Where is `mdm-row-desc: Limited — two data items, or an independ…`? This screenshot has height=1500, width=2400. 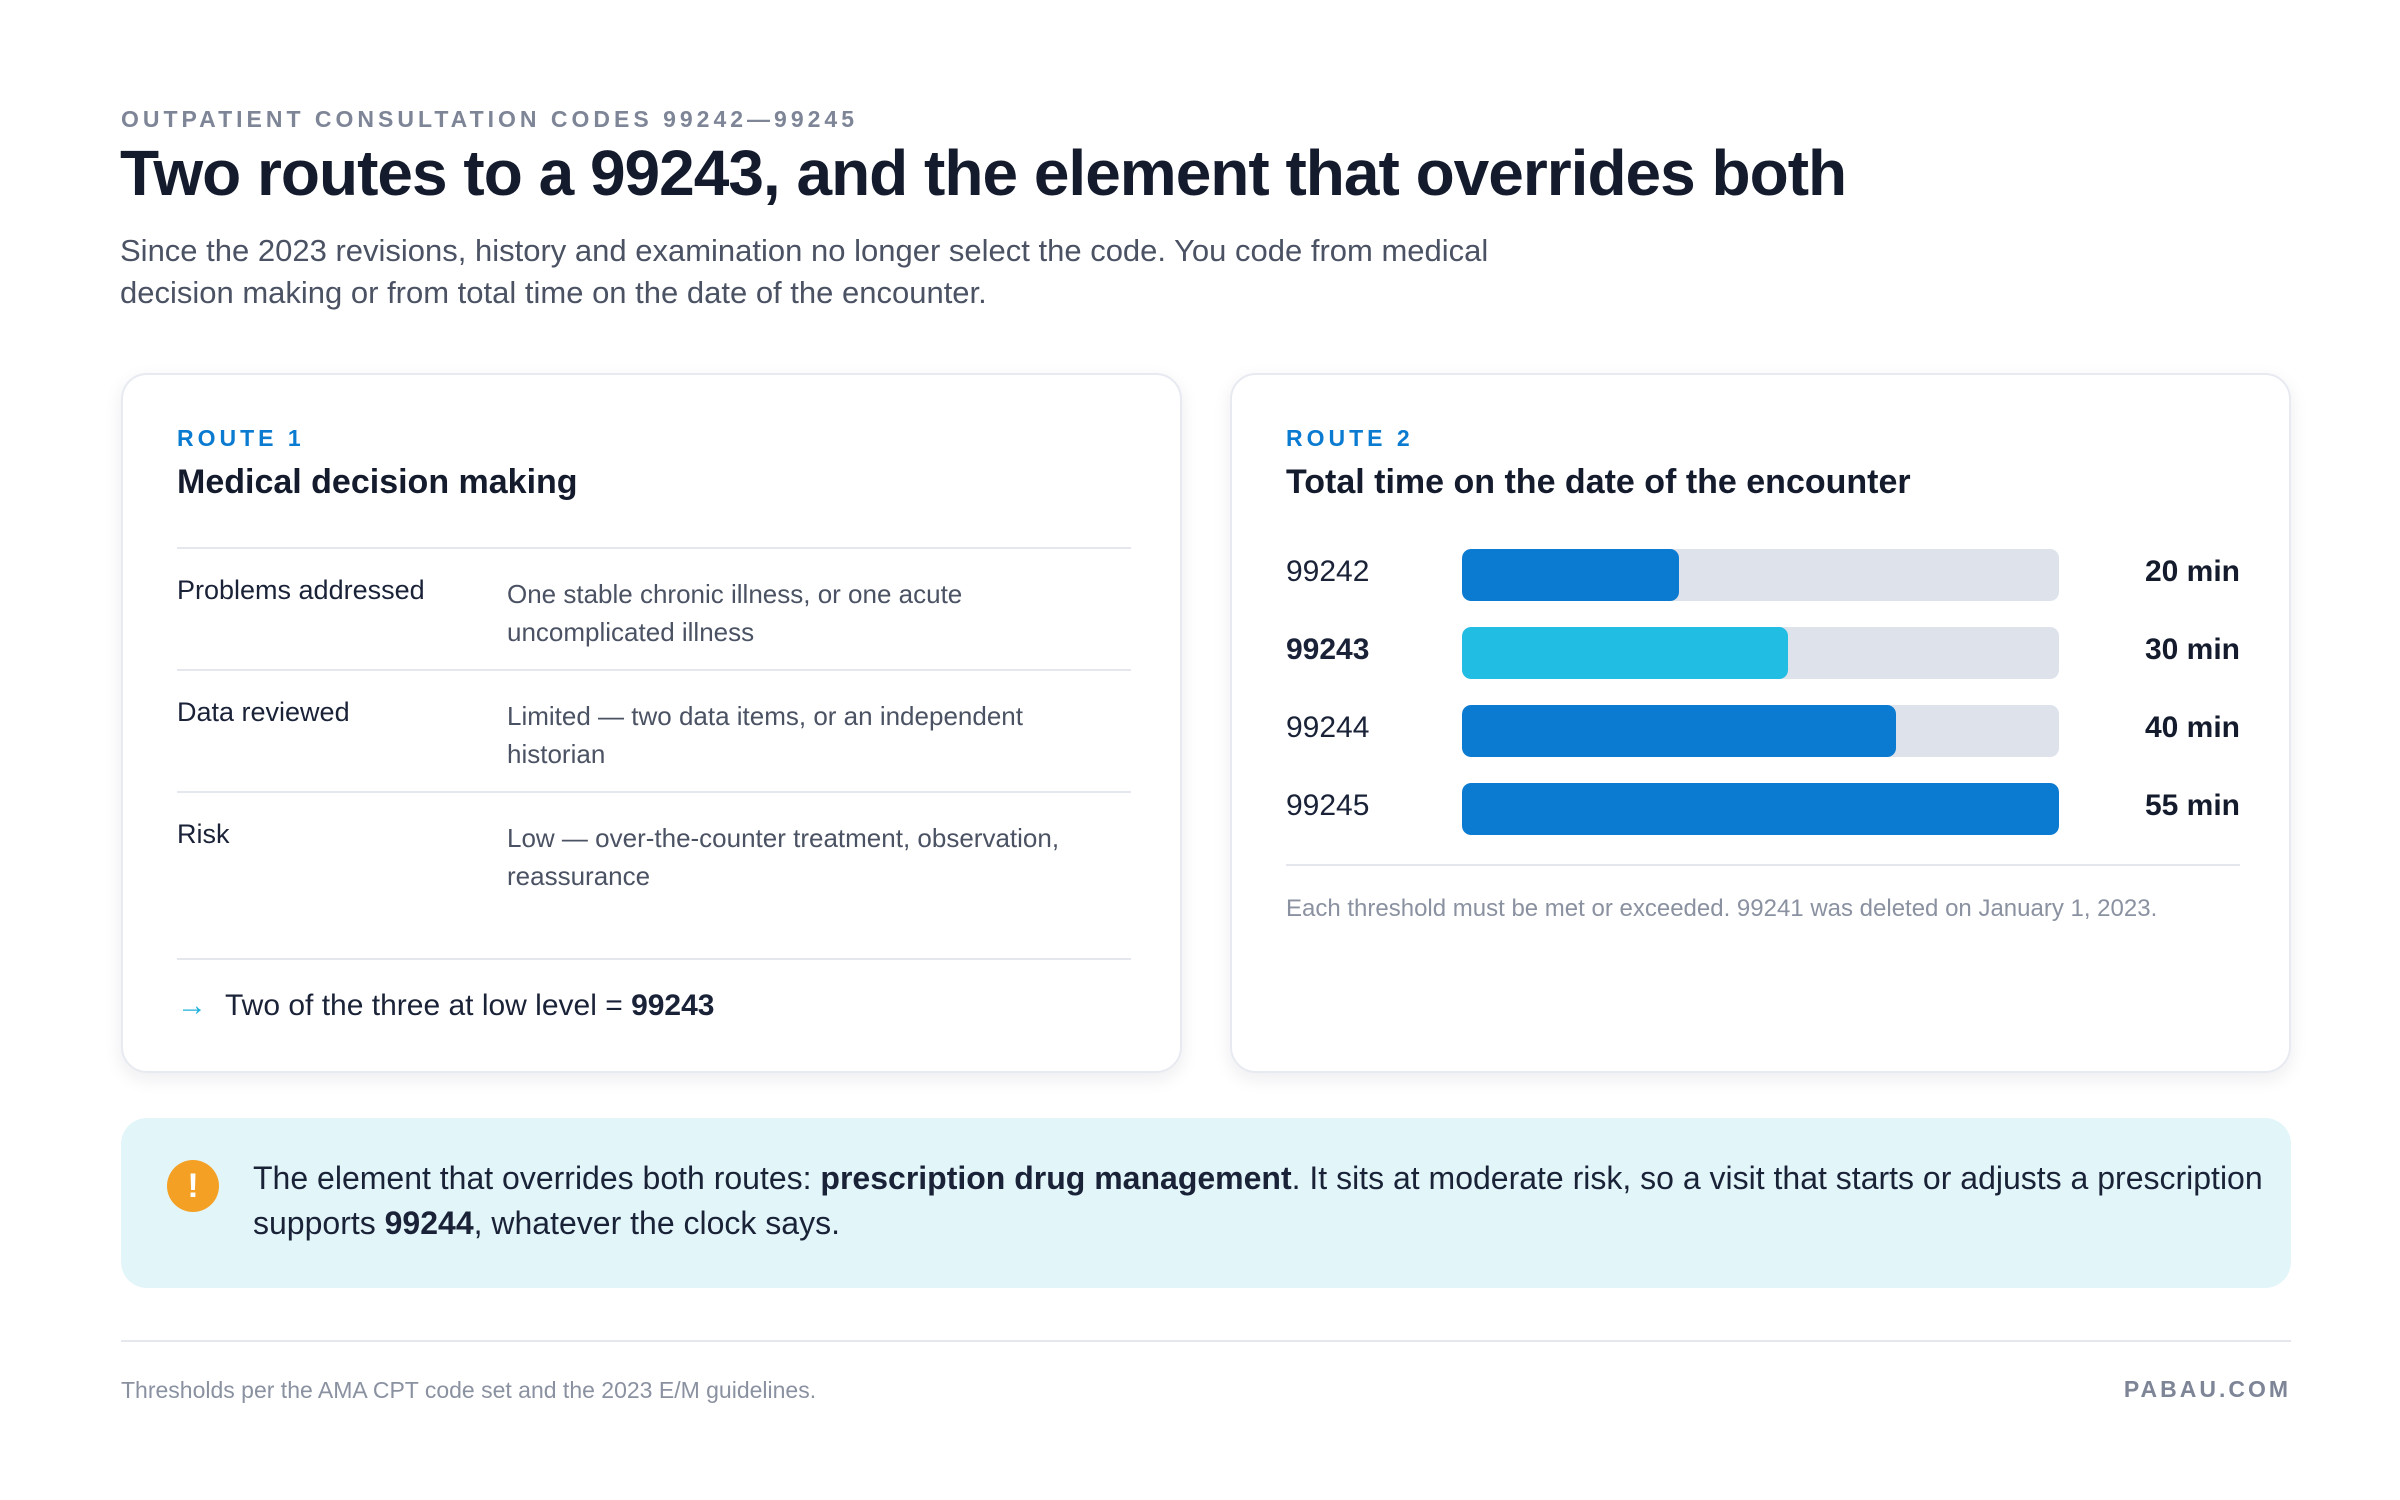 mdm-row-desc: Limited — two data items, or an independ… is located at coordinates (765, 735).